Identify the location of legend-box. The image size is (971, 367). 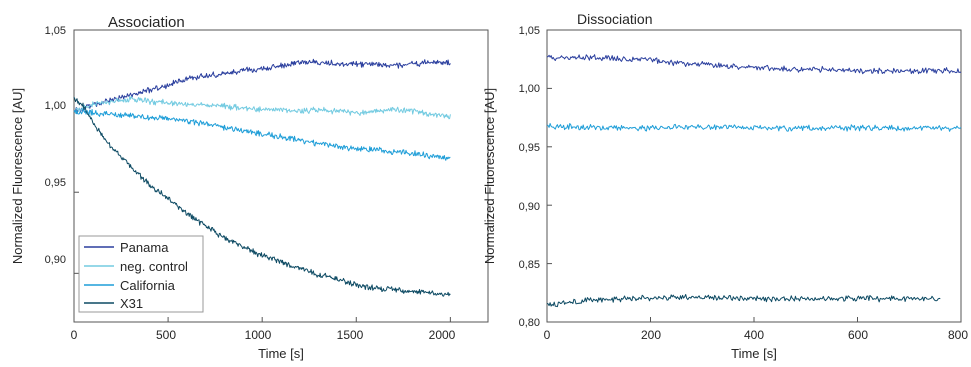
(141, 274).